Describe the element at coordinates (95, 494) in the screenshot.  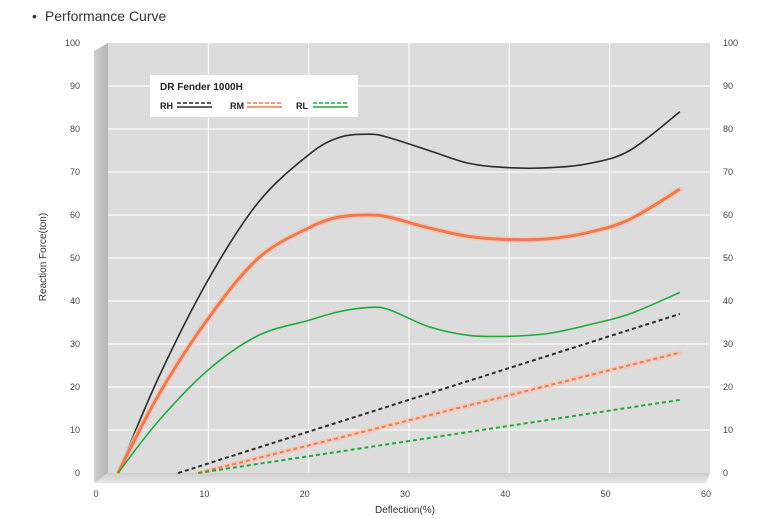
I see `x-tick-label: 0` at that location.